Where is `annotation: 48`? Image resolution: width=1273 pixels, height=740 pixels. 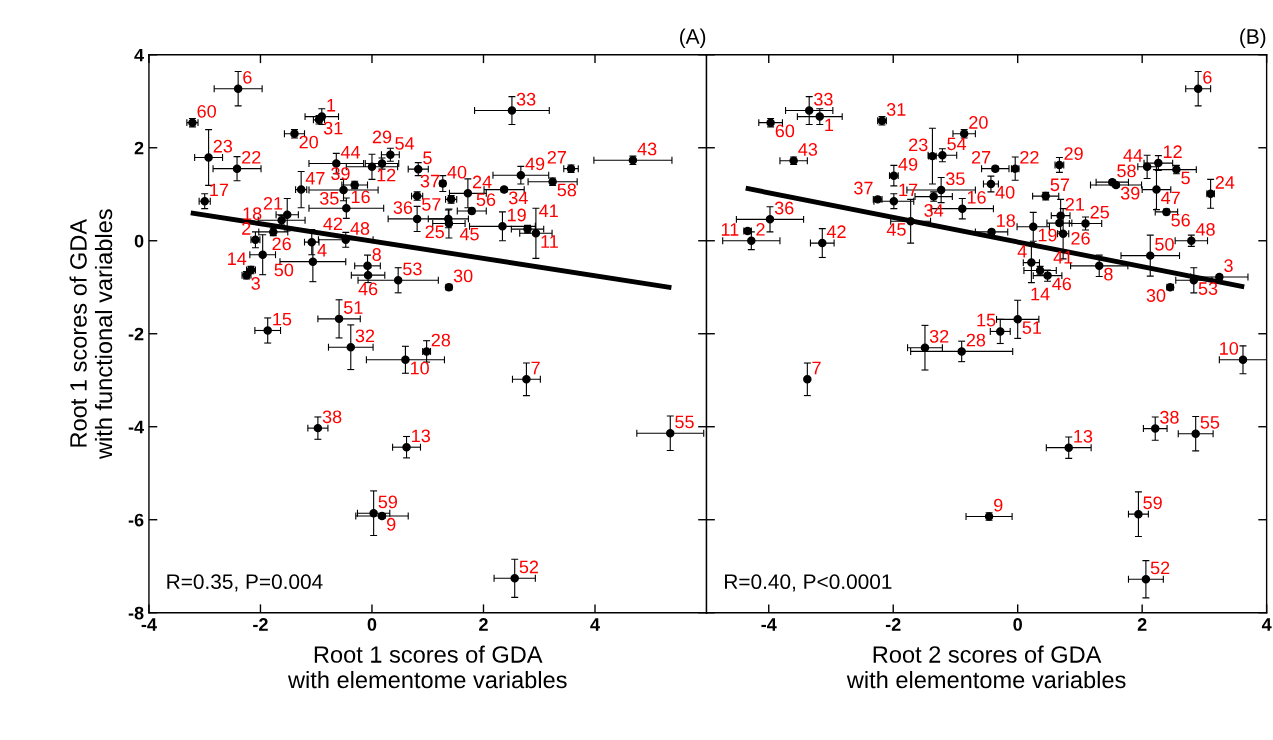 annotation: 48 is located at coordinates (1205, 229).